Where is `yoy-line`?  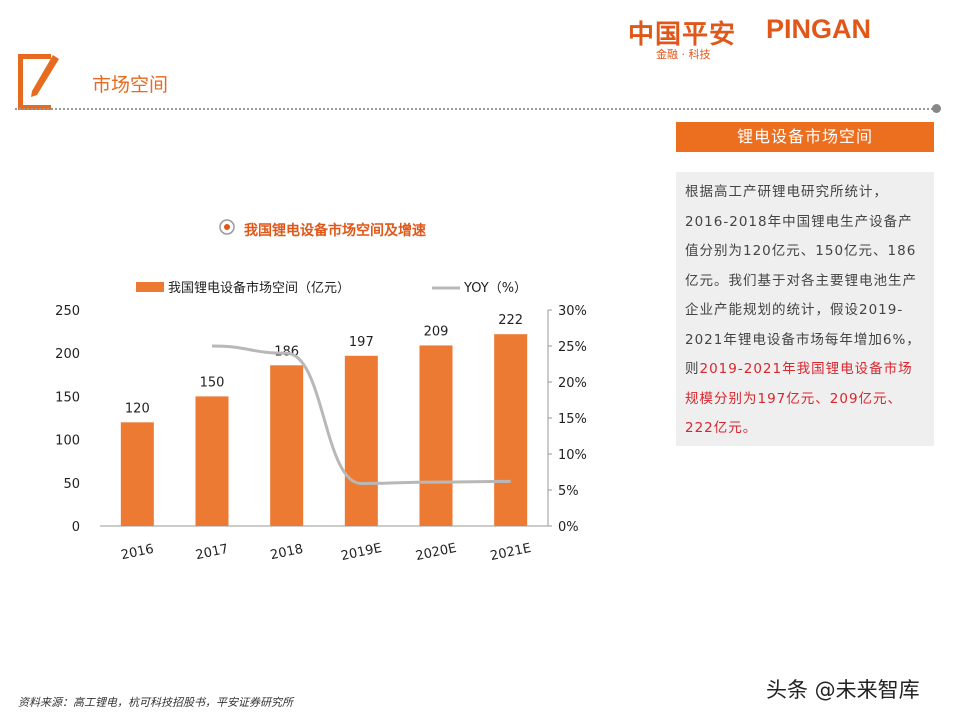 yoy-line is located at coordinates (361, 415).